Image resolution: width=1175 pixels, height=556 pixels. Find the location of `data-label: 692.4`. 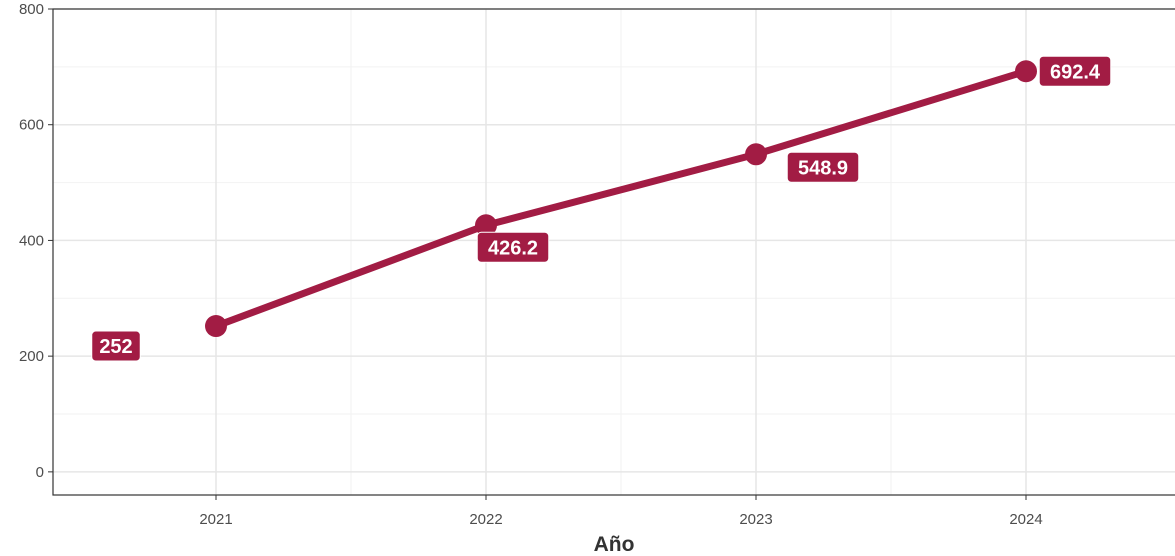

data-label: 692.4 is located at coordinates (1075, 72).